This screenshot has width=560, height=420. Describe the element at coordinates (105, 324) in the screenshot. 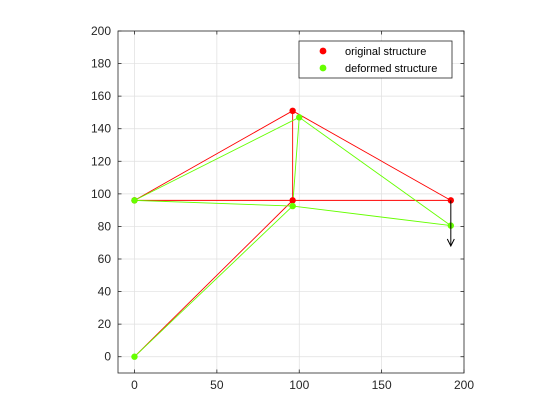

I see `y-tick-label: 20` at that location.